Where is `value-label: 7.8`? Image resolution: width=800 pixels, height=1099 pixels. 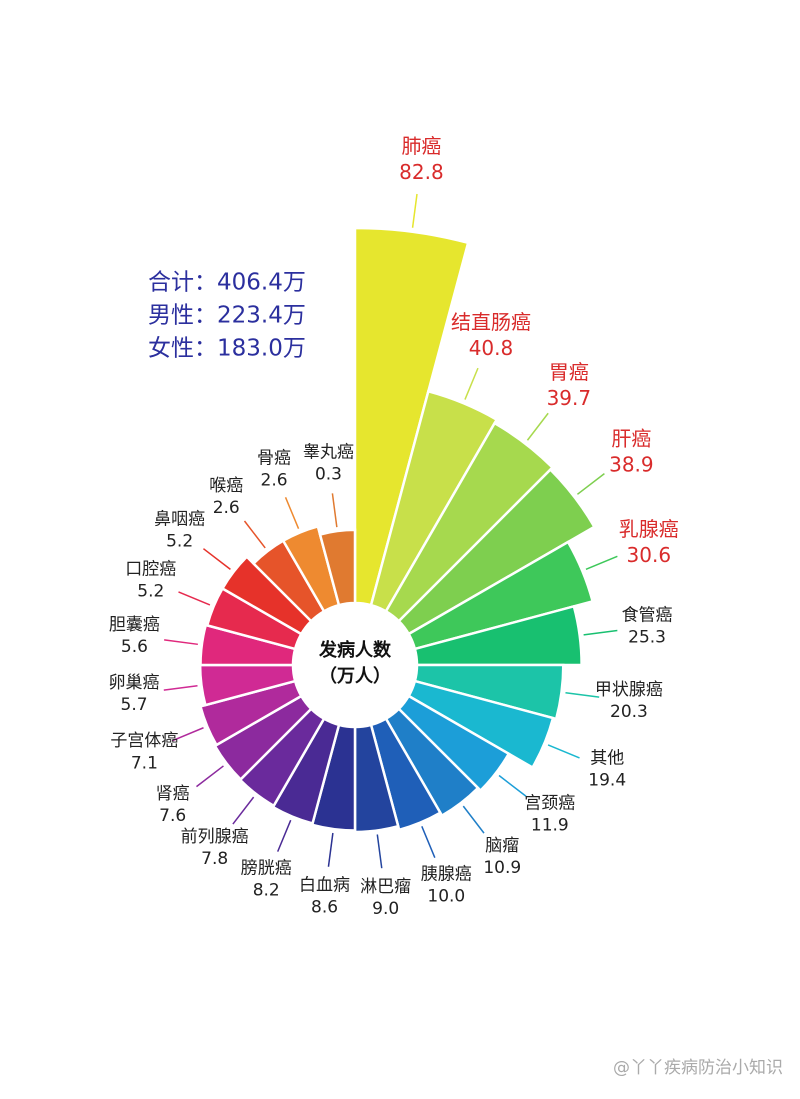 value-label: 7.8 is located at coordinates (214, 859).